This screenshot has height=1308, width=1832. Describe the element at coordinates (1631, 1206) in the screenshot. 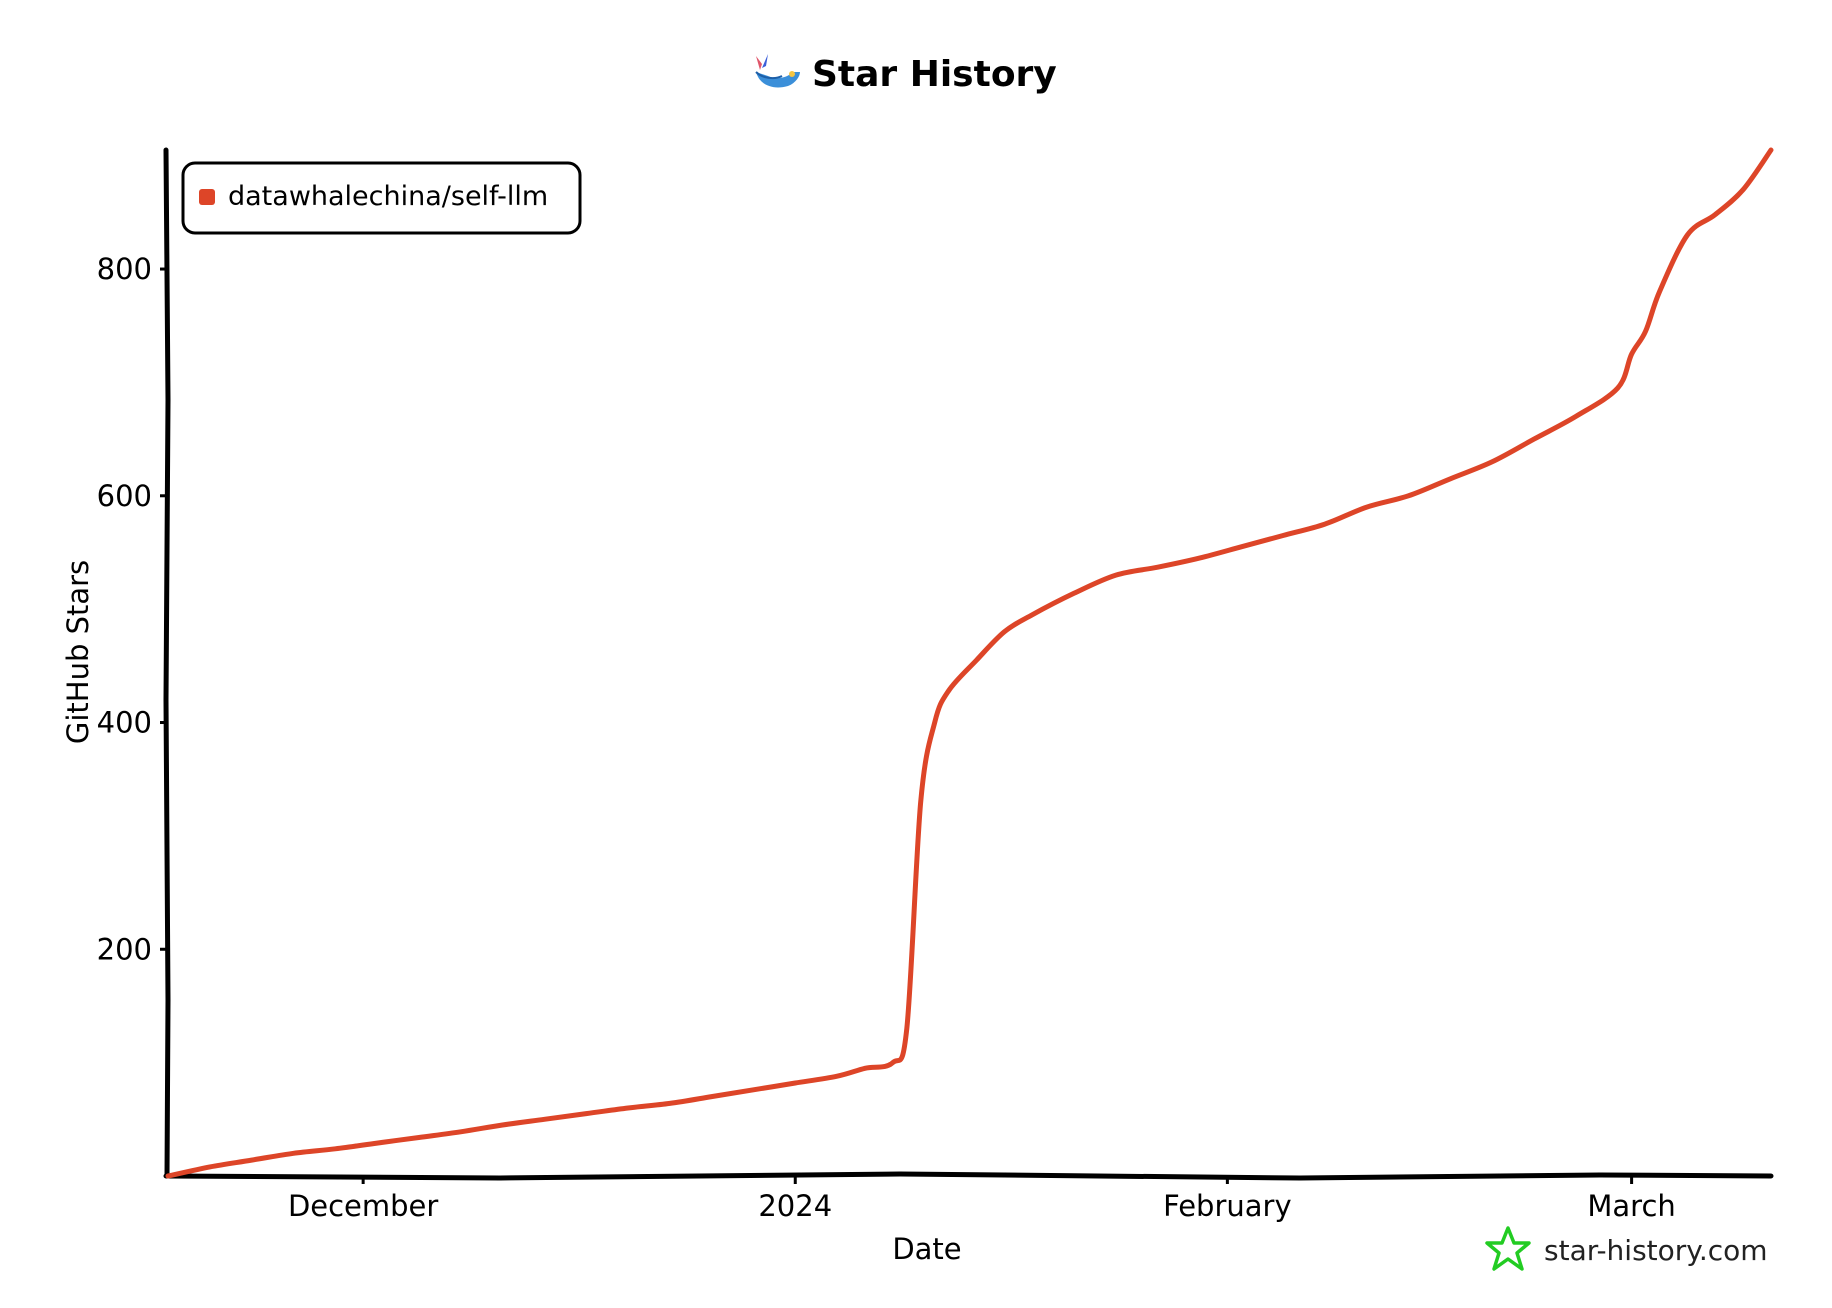

I see `x-tick-label: March` at that location.